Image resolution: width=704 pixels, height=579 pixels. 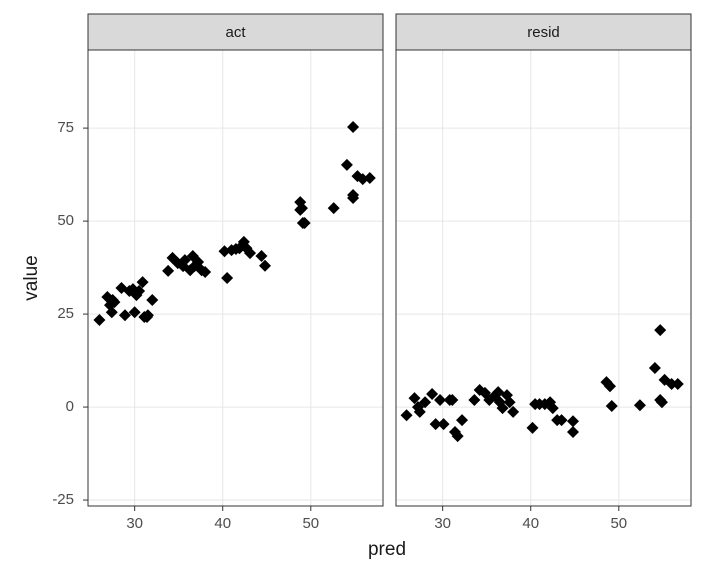 I want to click on strip-label: act, so click(x=235, y=32).